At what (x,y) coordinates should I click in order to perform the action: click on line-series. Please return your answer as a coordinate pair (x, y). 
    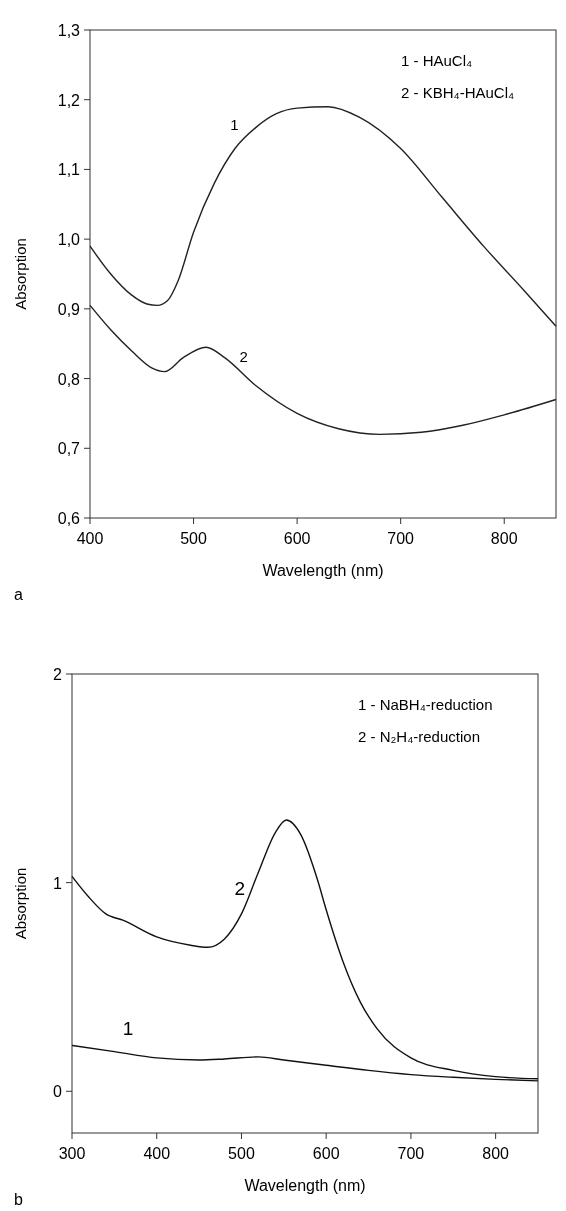
    Looking at the image, I should click on (323, 370).